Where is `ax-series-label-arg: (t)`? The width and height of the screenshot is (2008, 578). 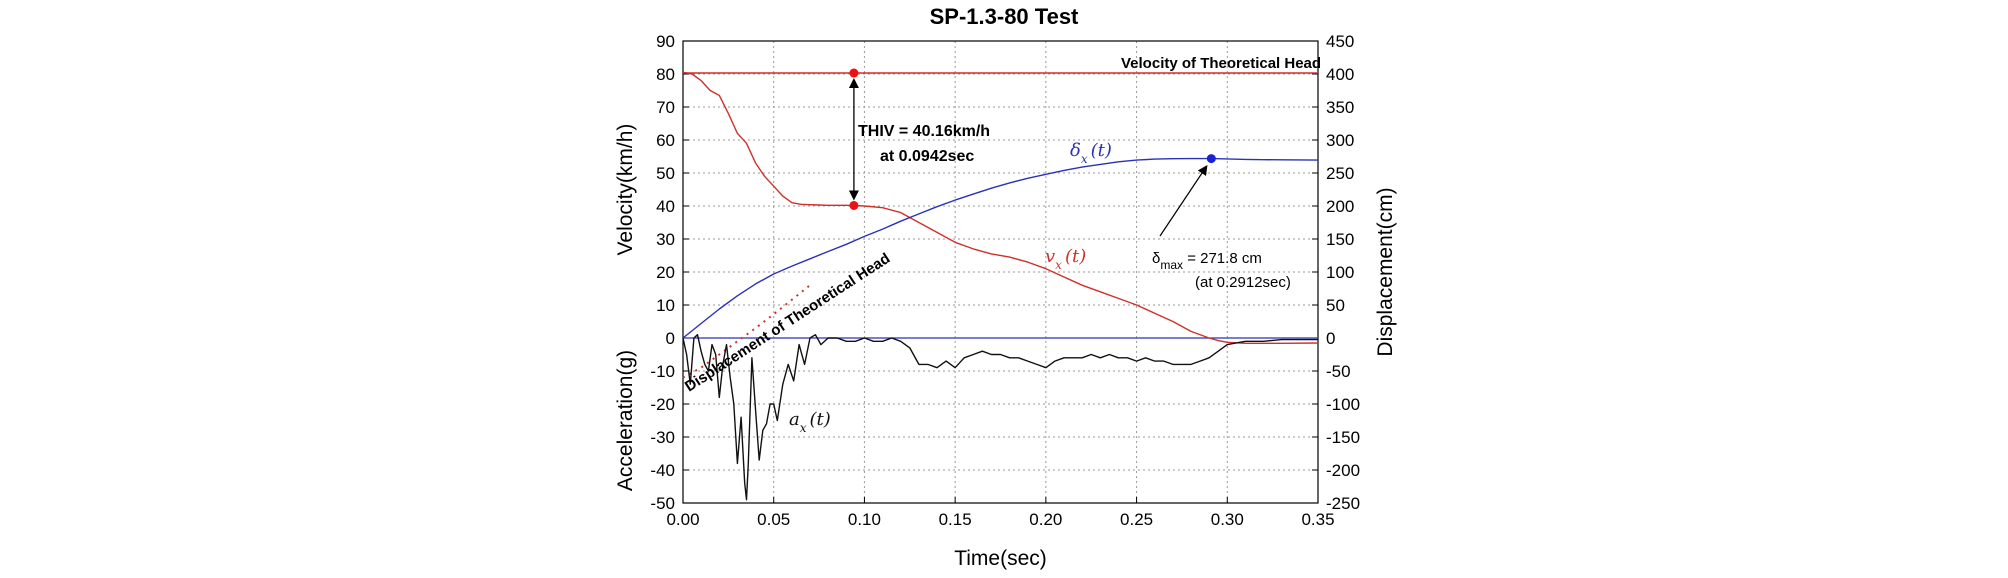
ax-series-label-arg: (t) is located at coordinates (820, 419).